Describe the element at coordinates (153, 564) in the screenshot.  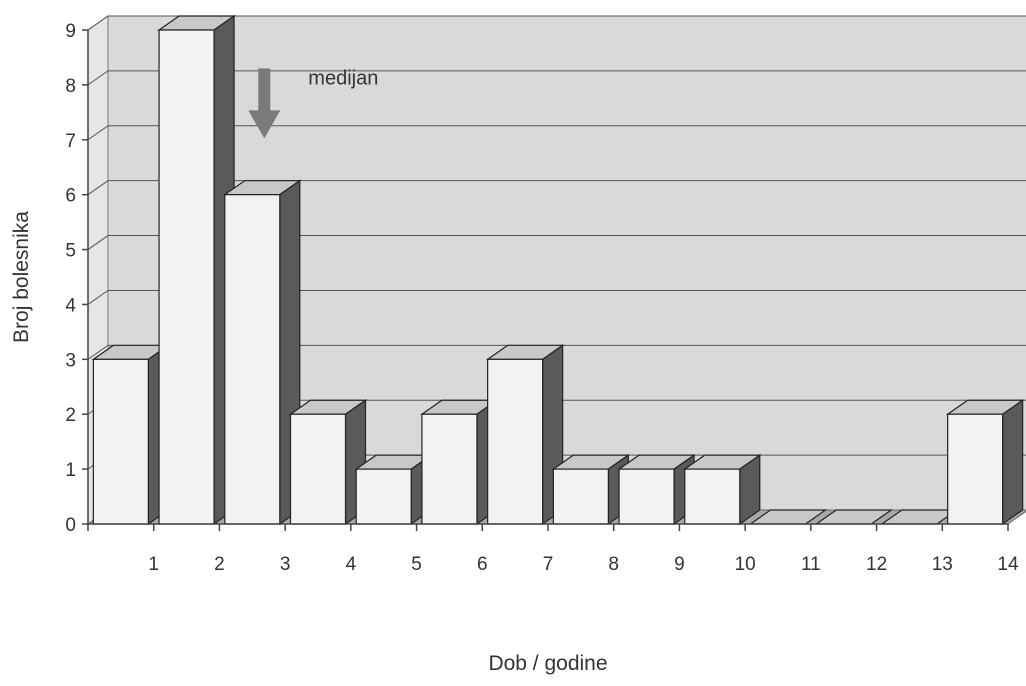
I see `x-tick-label: 1` at that location.